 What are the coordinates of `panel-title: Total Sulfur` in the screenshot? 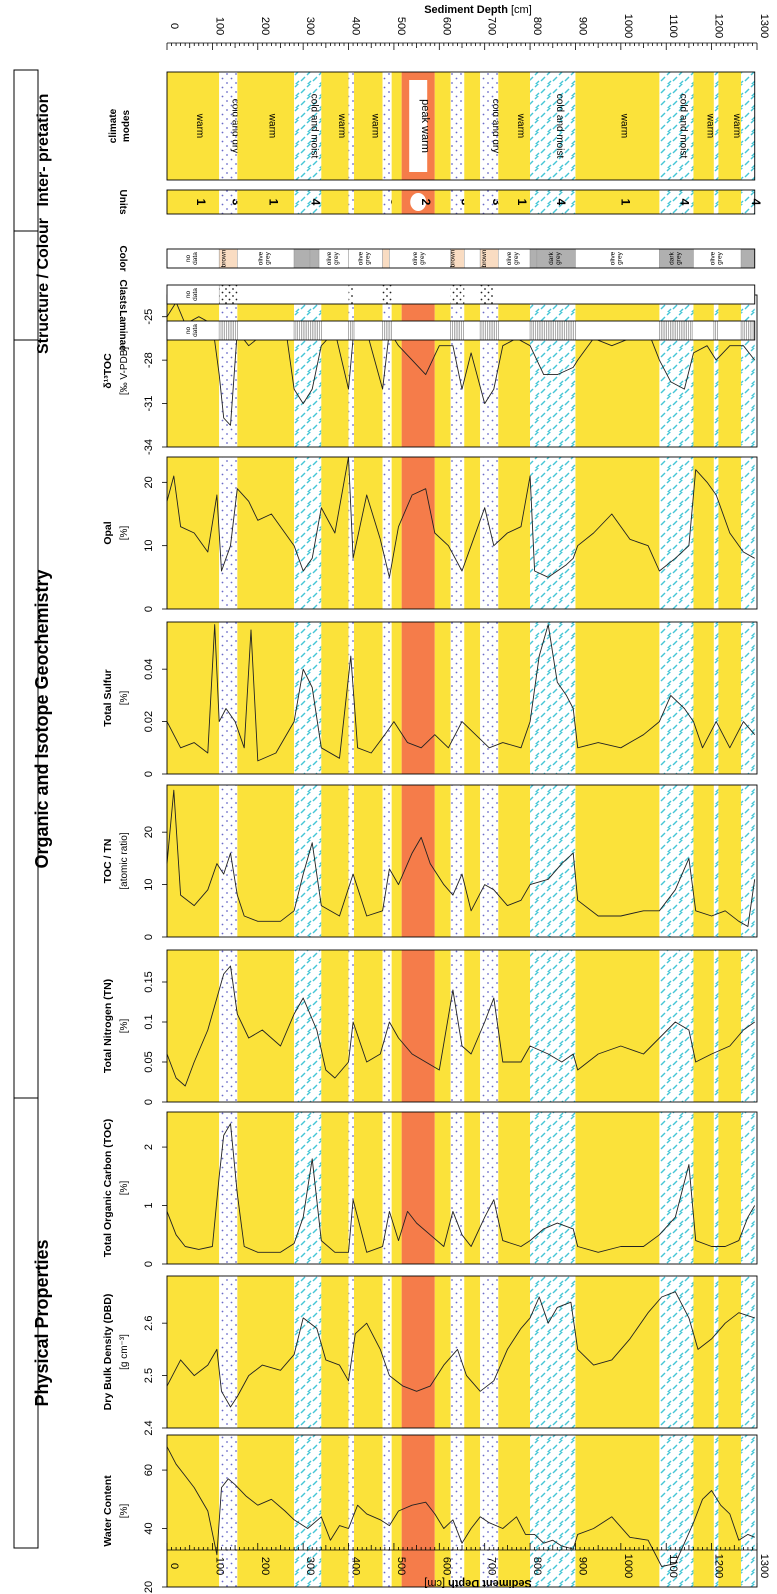 It's located at (108, 698).